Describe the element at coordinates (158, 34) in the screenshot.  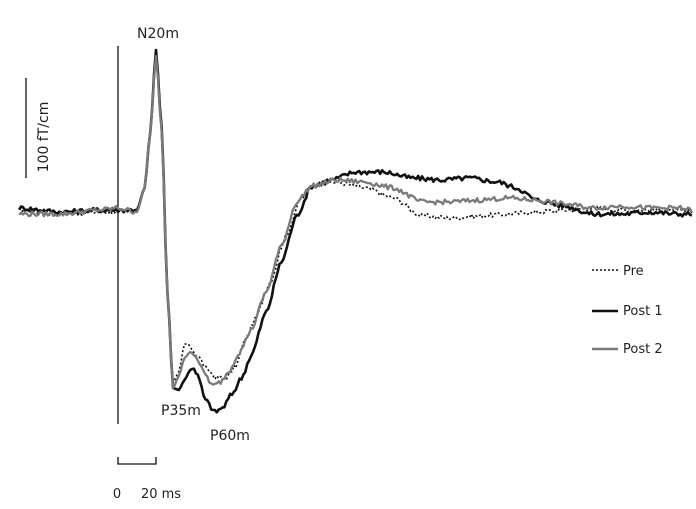
I see `peak-label-n20m: N20m` at that location.